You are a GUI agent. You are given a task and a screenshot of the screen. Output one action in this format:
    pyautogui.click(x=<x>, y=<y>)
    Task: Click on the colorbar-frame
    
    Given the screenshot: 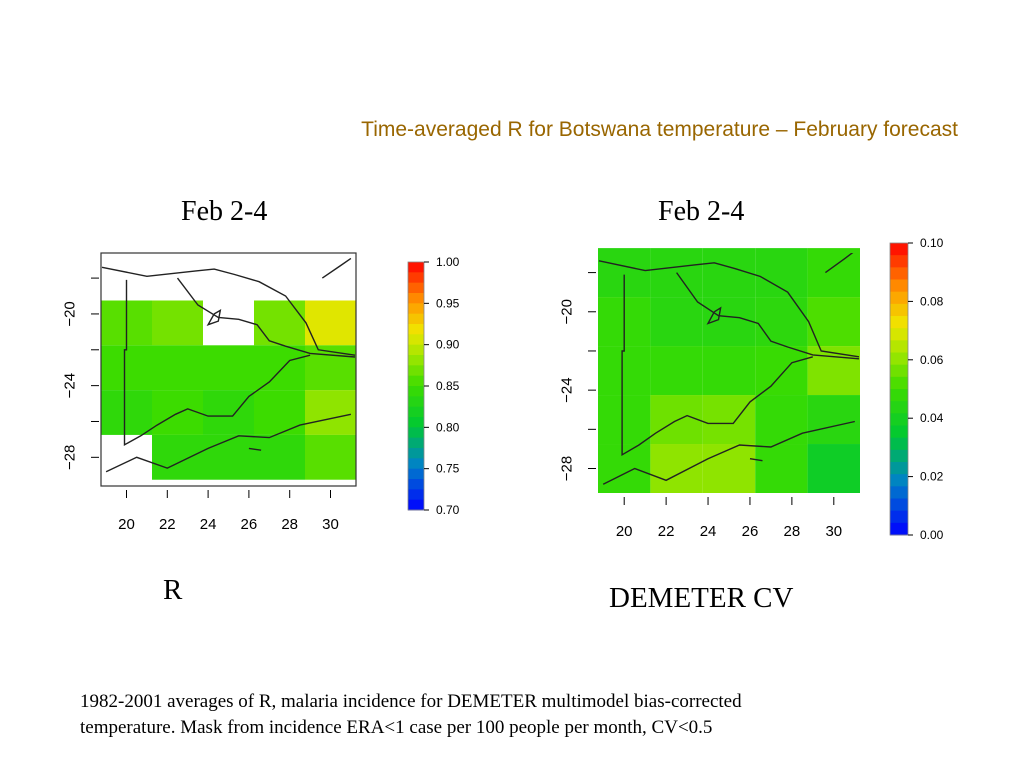 What is the action you would take?
    pyautogui.click(x=899, y=389)
    